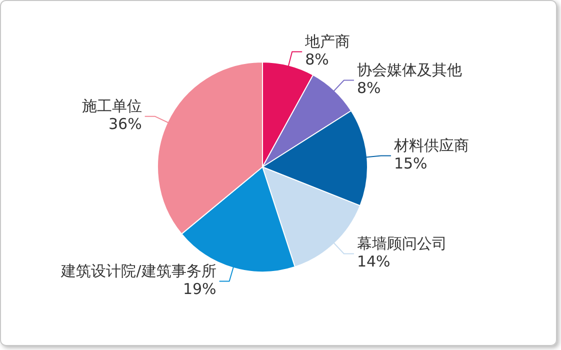 This screenshot has height=350, width=561. Describe the element at coordinates (411, 163) in the screenshot. I see `data-label: 15%` at that location.